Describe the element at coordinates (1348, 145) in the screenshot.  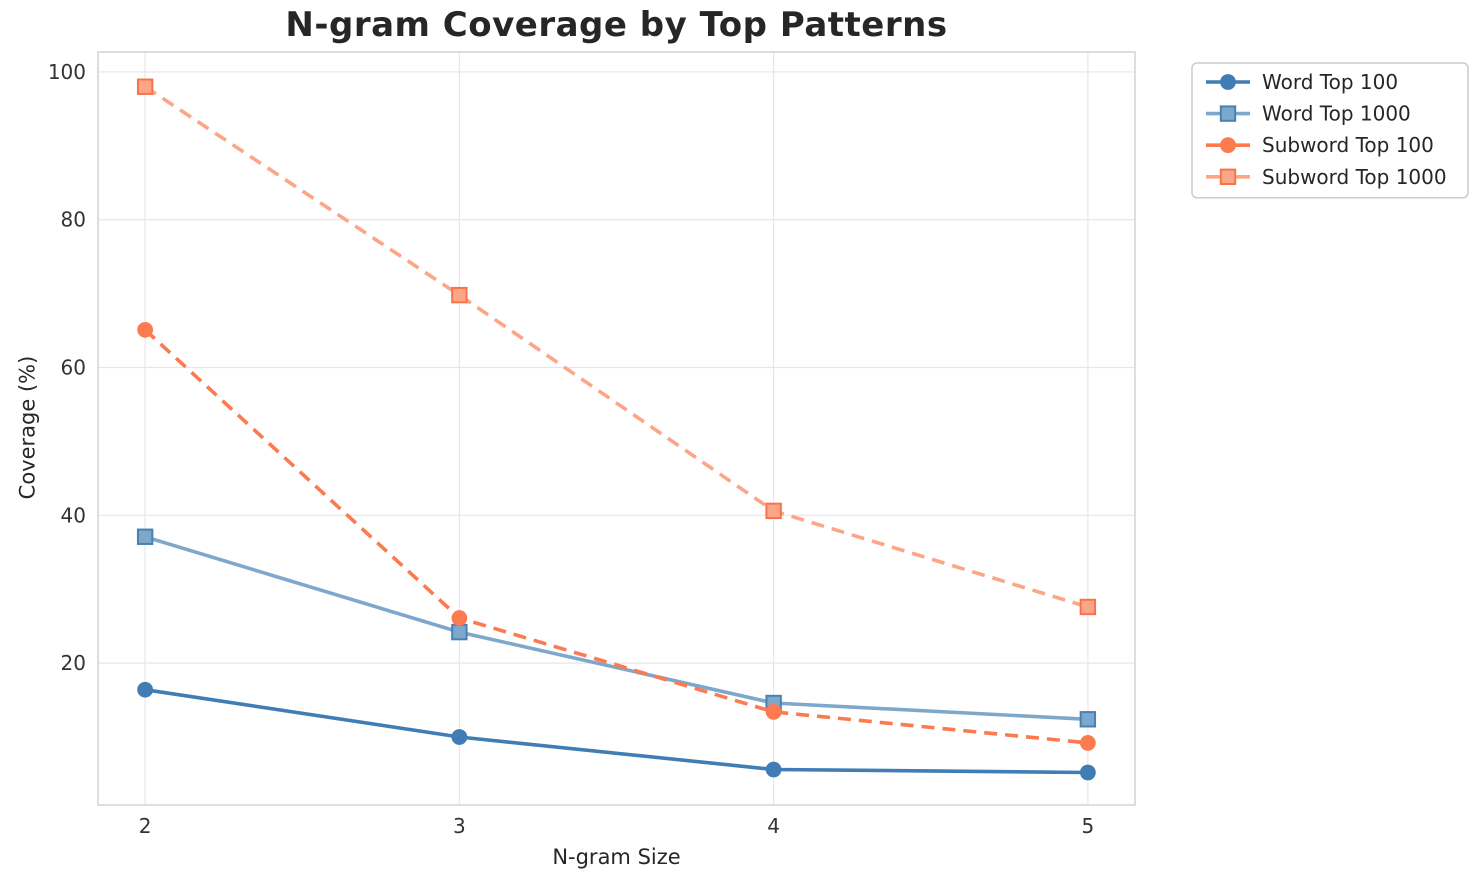
I see `legend-label: Subword Top 100` at that location.